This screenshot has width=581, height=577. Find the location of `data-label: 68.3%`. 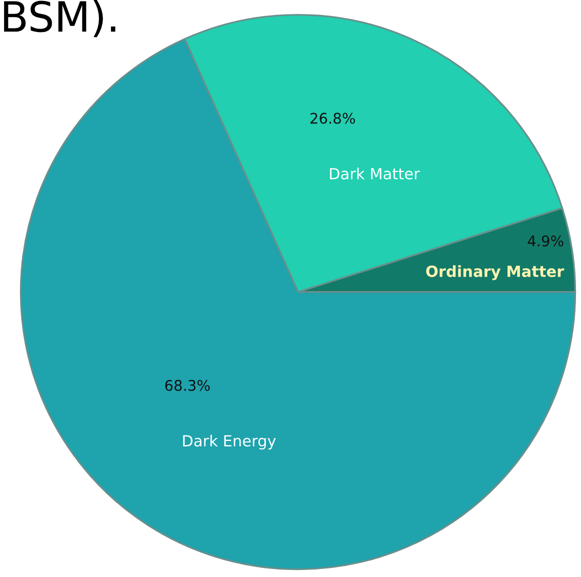

data-label: 68.3% is located at coordinates (187, 385).